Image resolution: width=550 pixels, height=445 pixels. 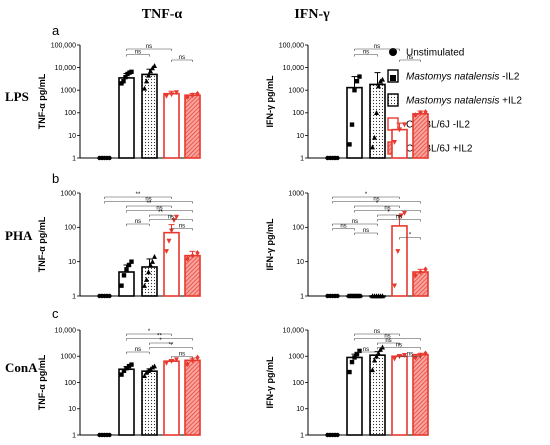 What do you see at coordinates (162, 14) in the screenshot?
I see `column-header-tnf: TNF-α` at bounding box center [162, 14].